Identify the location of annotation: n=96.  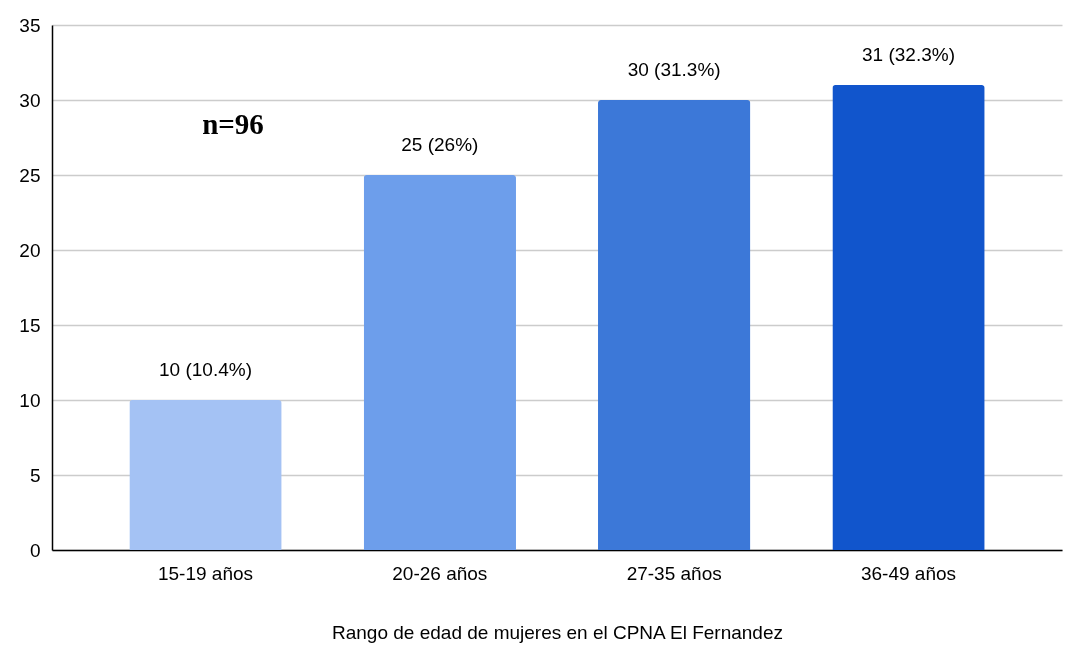
(233, 124).